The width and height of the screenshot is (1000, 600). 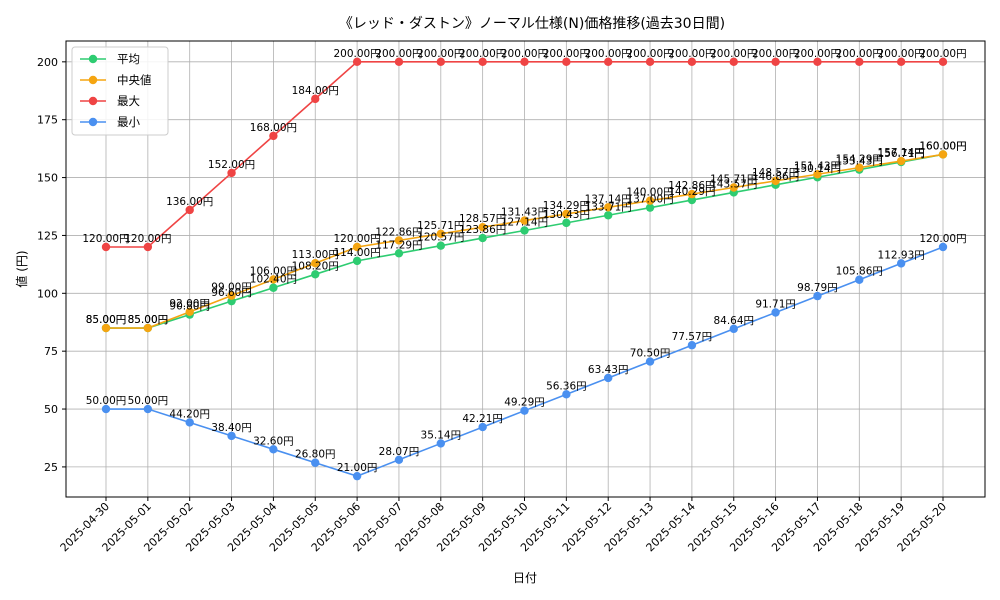 What do you see at coordinates (608, 199) in the screenshot?
I see `data-label: 137.14円` at bounding box center [608, 199].